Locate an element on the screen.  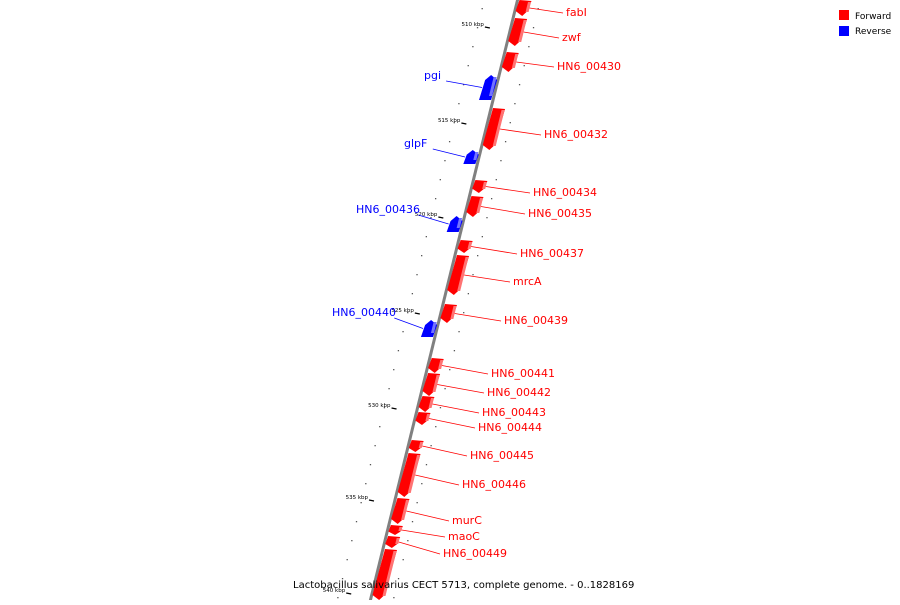
legend-label-forward: Forward is located at coordinates (873, 17).